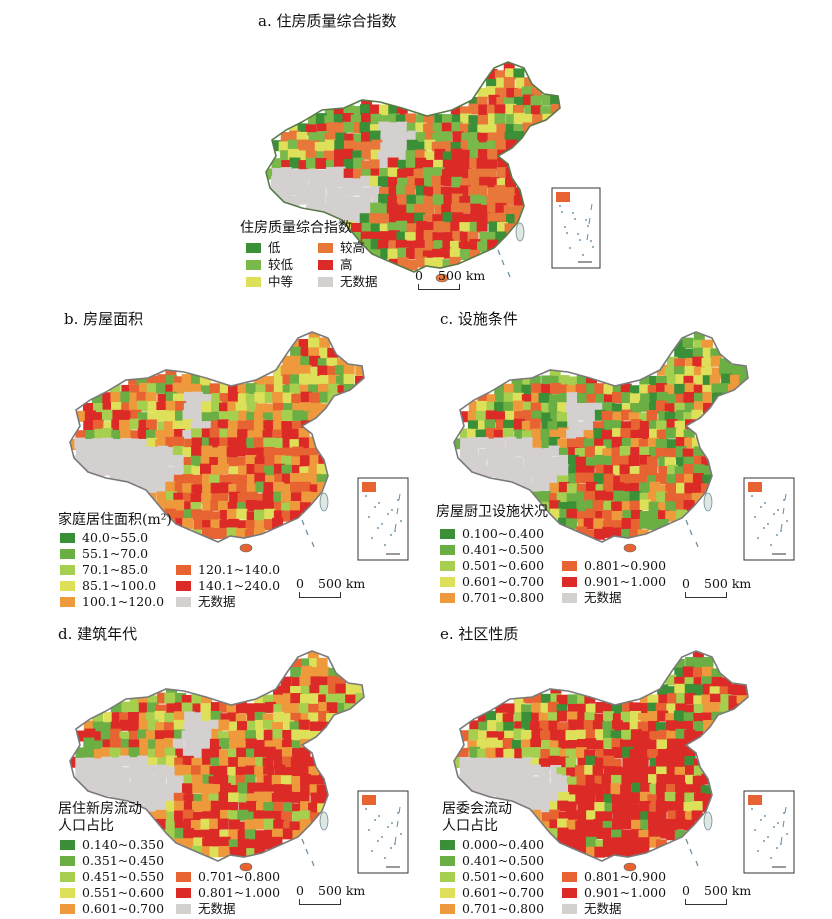 The height and width of the screenshot is (919, 832). I want to click on china-map-c, so click(601, 442).